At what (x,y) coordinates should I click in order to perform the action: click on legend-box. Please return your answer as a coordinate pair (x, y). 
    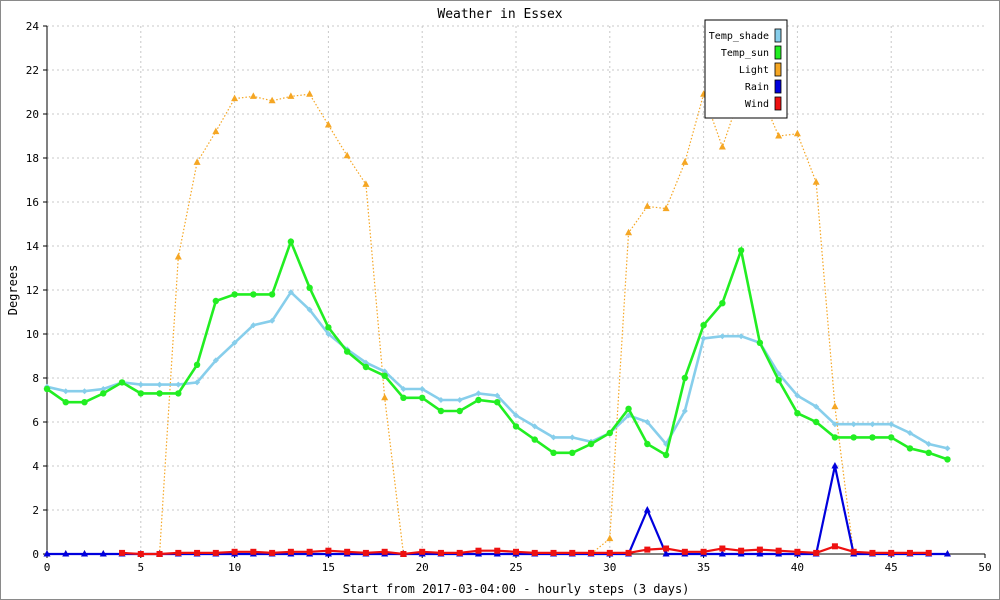
    Looking at the image, I should click on (746, 69).